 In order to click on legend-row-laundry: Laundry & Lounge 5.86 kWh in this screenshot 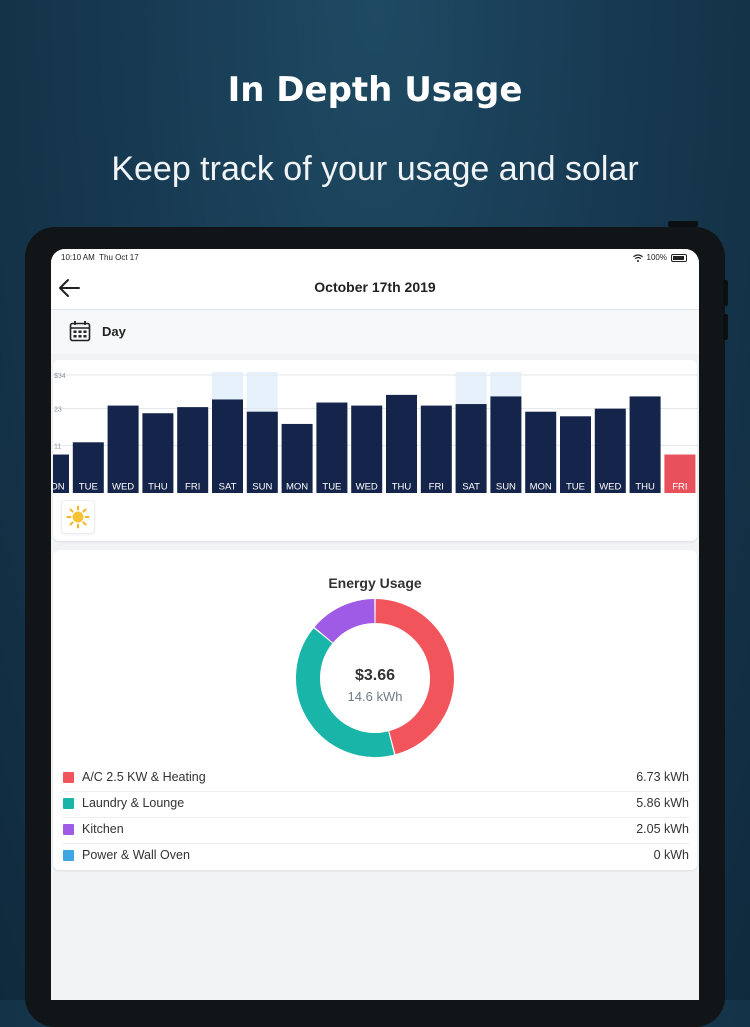, I will do `click(376, 805)`.